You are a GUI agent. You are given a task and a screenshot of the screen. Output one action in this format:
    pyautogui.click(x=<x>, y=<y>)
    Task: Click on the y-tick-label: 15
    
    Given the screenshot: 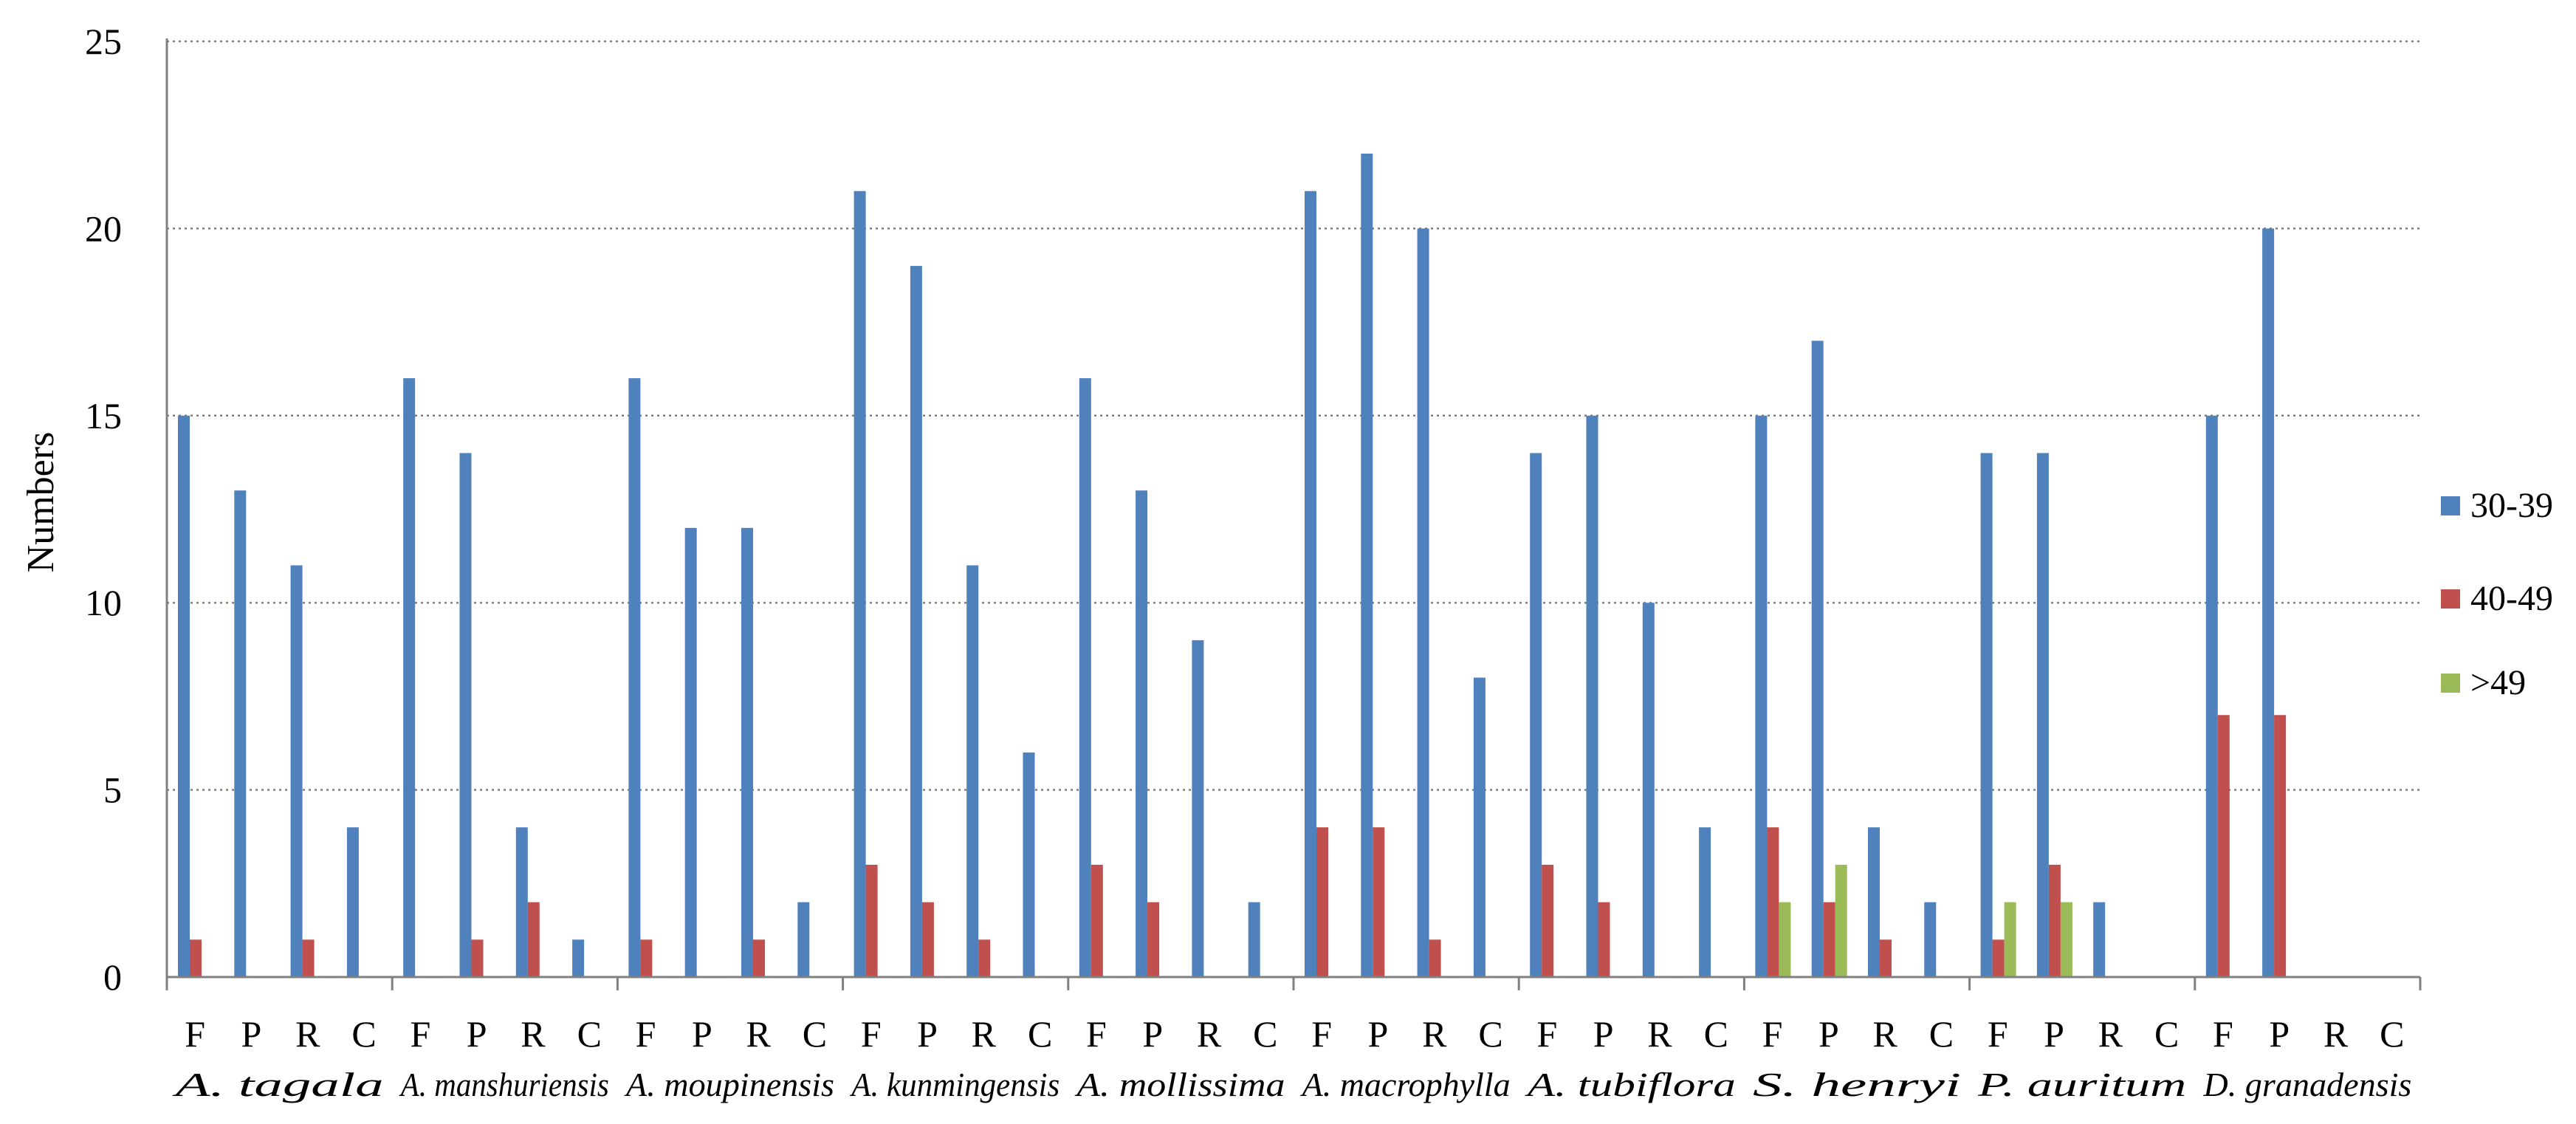 What is the action you would take?
    pyautogui.click(x=103, y=415)
    